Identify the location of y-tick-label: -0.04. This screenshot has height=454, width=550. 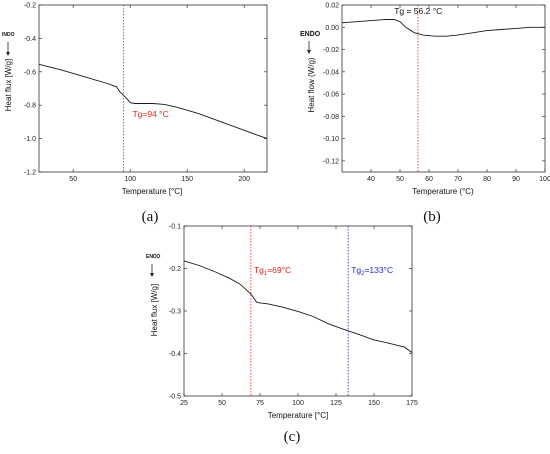
(331, 72).